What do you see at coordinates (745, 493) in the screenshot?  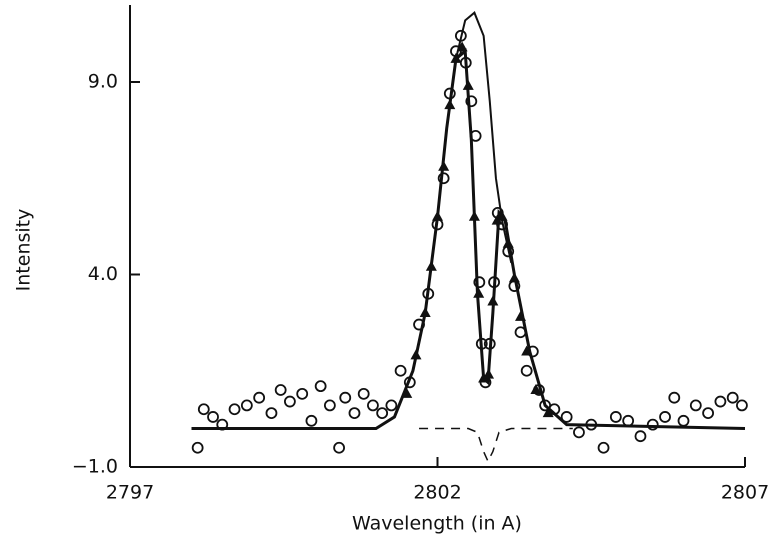 I see `x-tick-label: 2807` at bounding box center [745, 493].